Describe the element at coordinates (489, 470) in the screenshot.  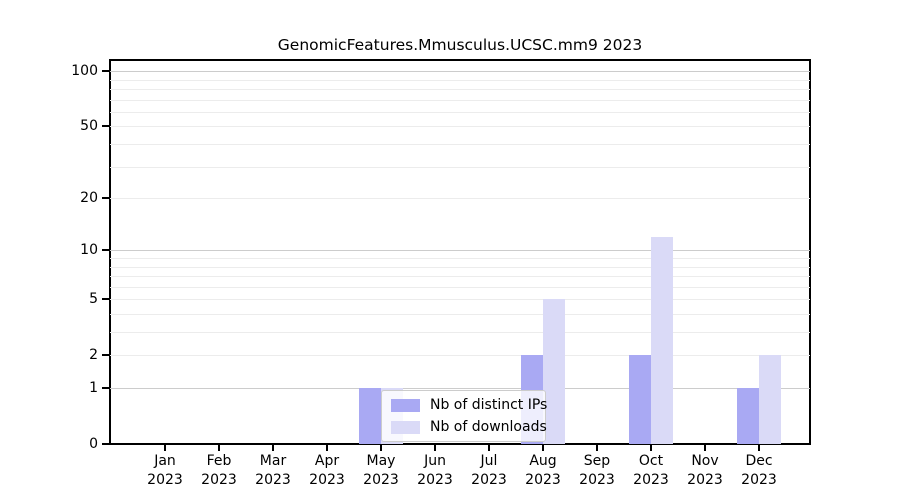
I see `x-tick-label-jul: Jul 2023` at that location.